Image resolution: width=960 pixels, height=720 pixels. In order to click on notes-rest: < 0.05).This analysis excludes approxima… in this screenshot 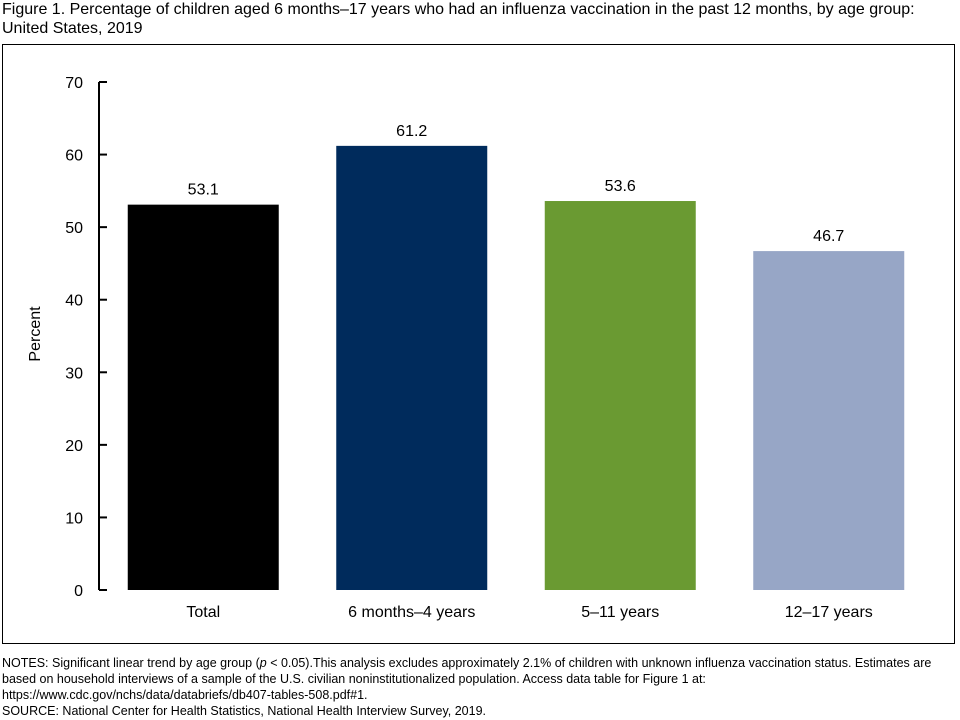, I will do `click(467, 679)`.